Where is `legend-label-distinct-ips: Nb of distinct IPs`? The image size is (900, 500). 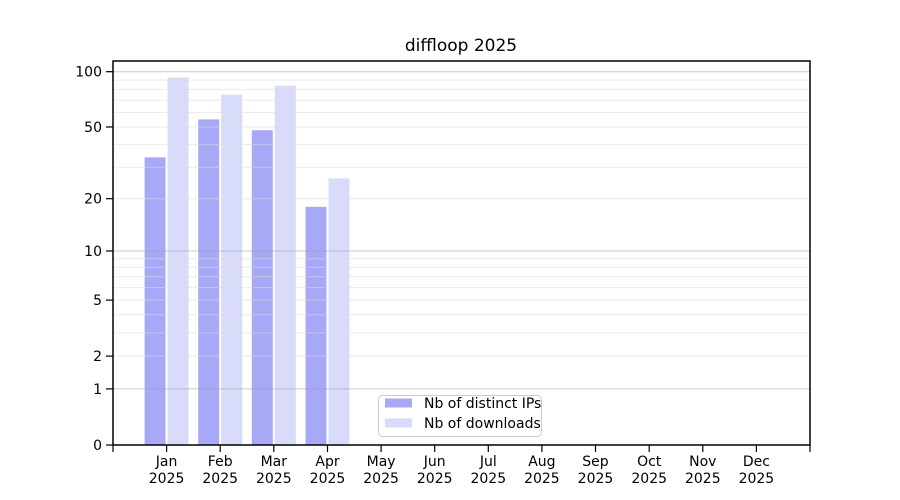 legend-label-distinct-ips: Nb of distinct IPs is located at coordinates (482, 404).